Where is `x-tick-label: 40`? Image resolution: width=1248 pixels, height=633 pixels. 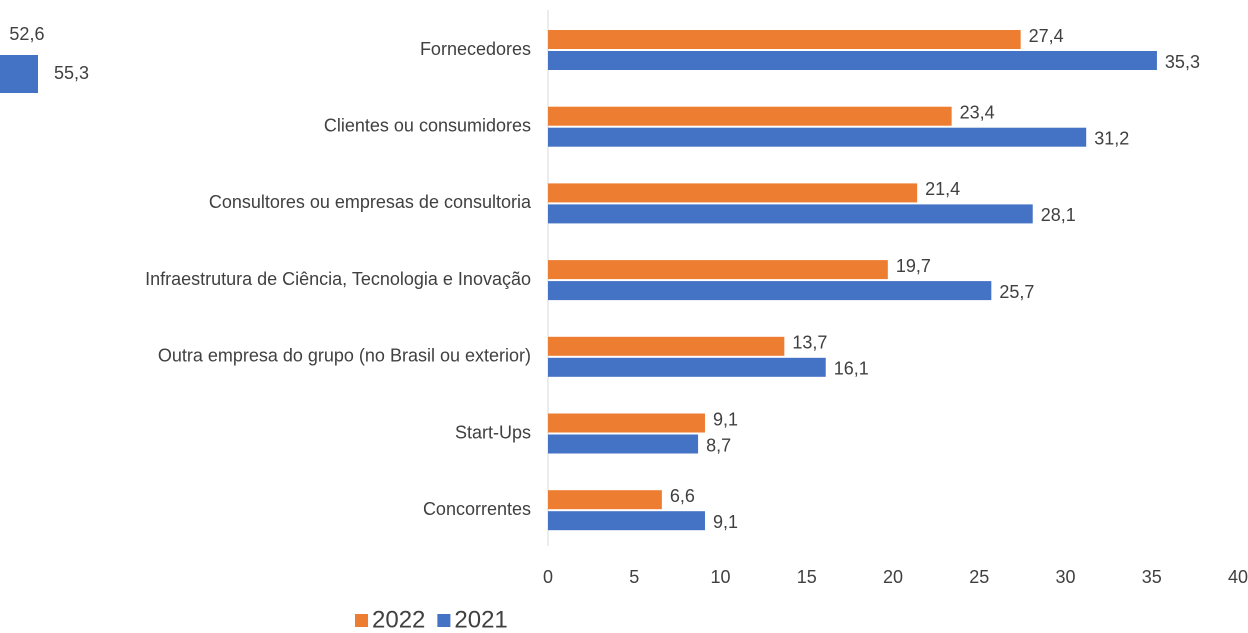
x-tick-label: 40 is located at coordinates (1238, 577).